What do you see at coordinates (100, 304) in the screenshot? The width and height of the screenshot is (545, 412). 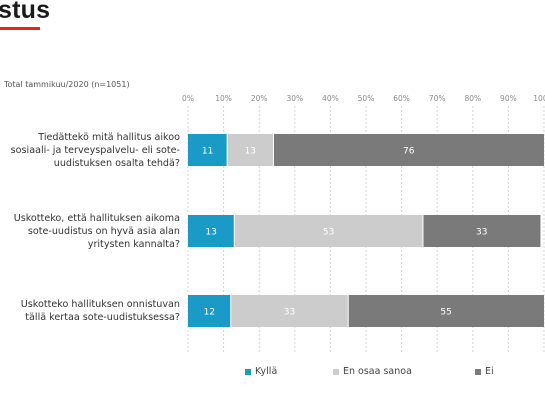 I see `question-label-line: Uskotteko hallituksen onnistuvan` at bounding box center [100, 304].